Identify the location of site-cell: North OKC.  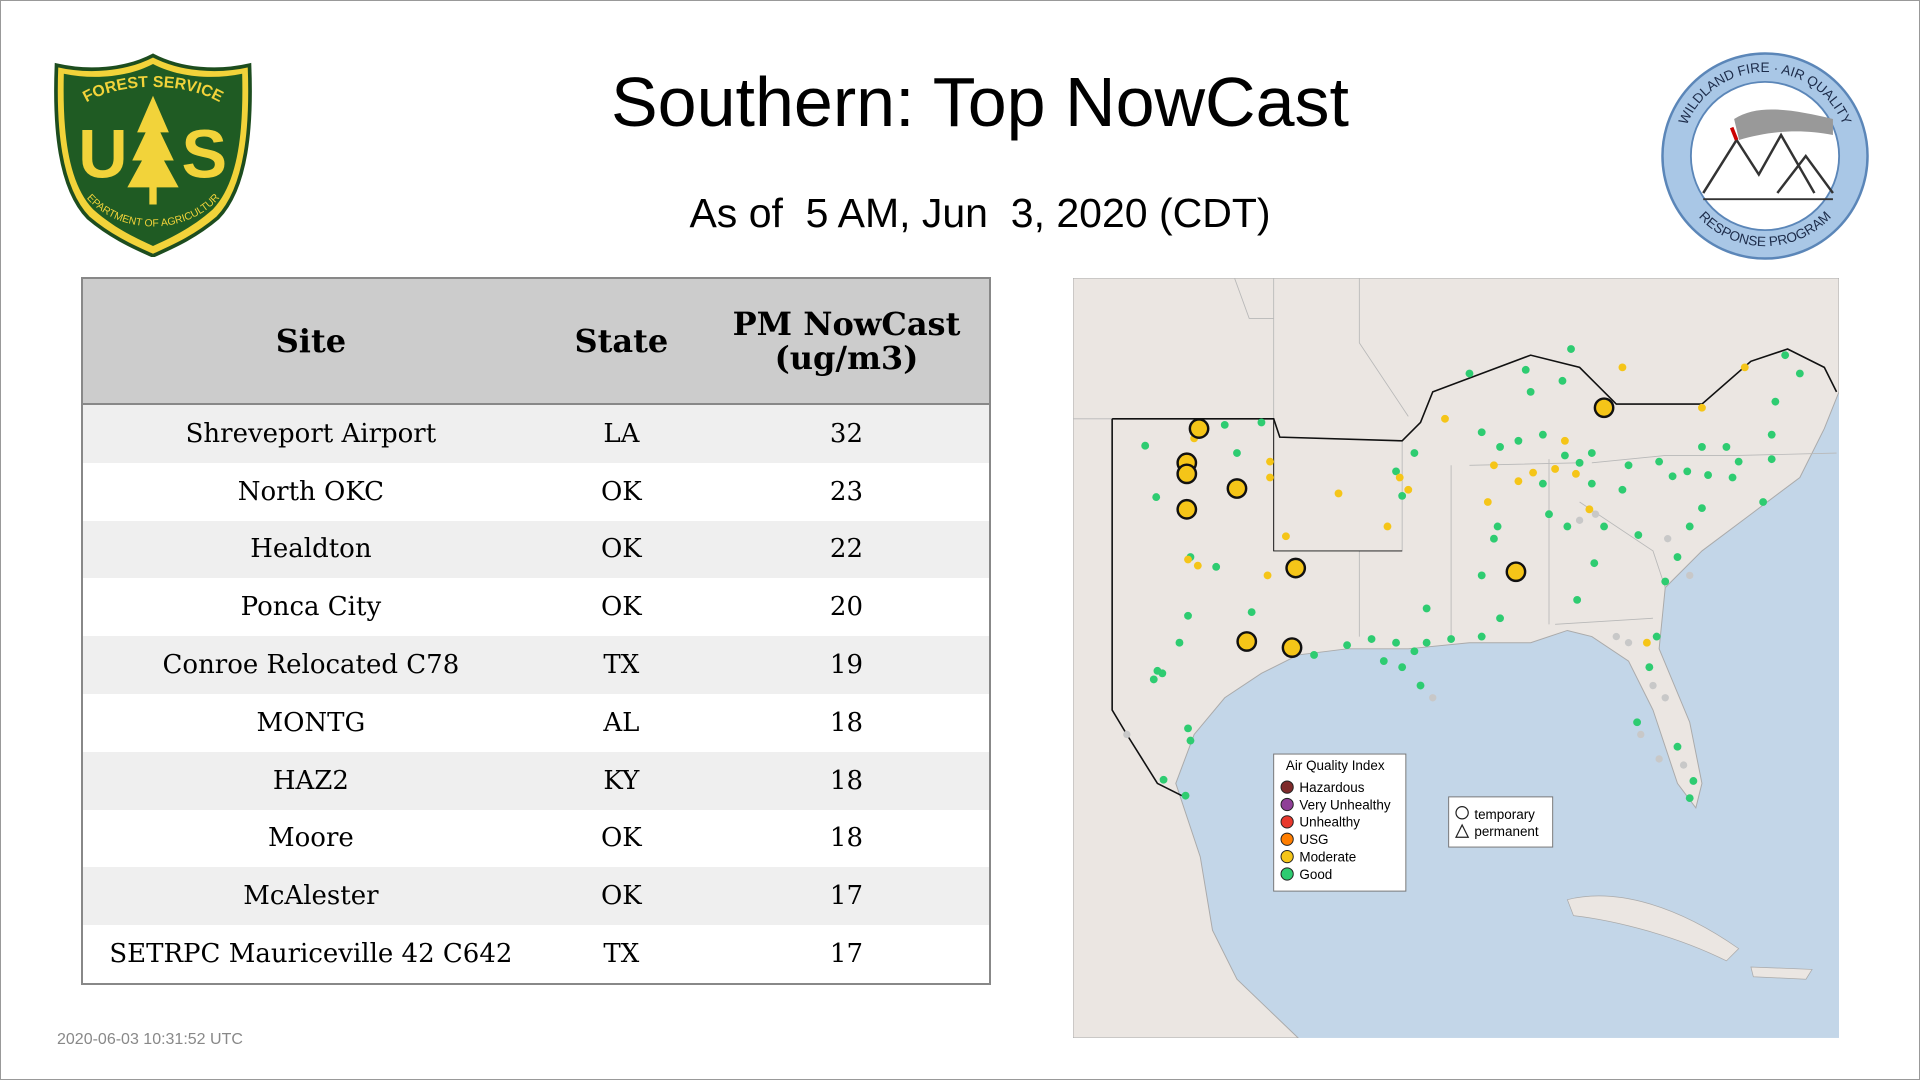
(310, 491).